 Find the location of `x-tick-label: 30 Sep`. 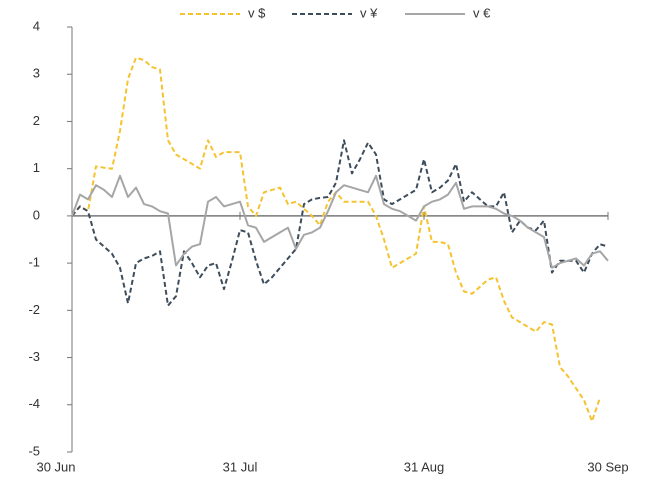

x-tick-label: 30 Sep is located at coordinates (607, 466).